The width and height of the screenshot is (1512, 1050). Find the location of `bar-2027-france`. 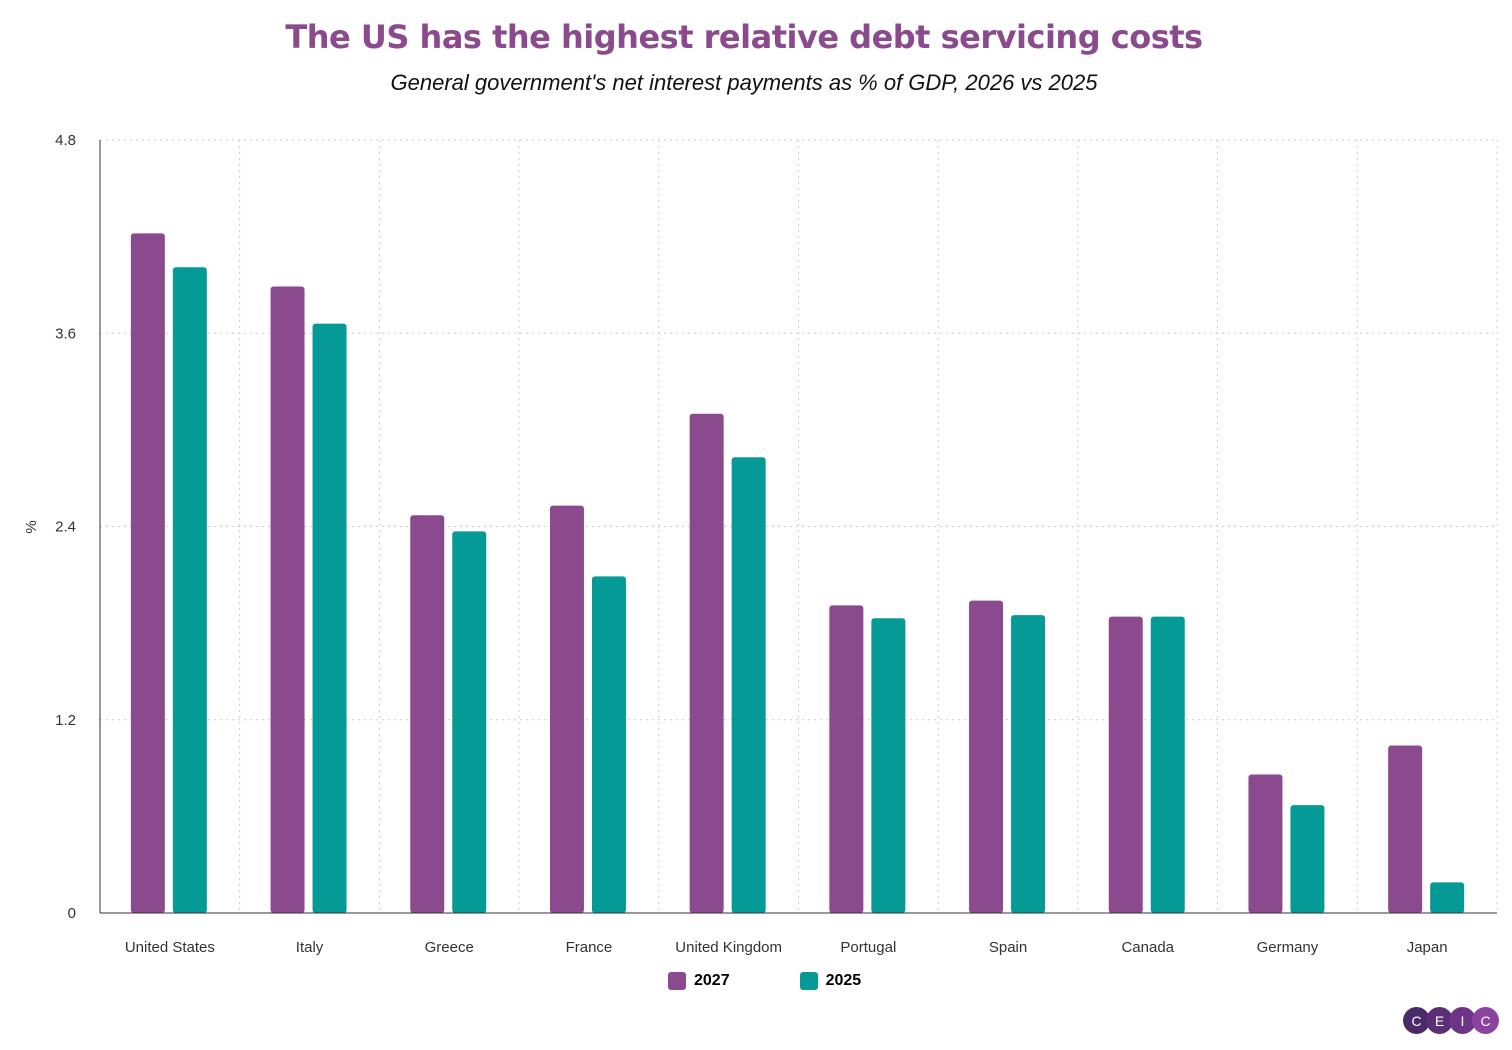

bar-2027-france is located at coordinates (566, 709).